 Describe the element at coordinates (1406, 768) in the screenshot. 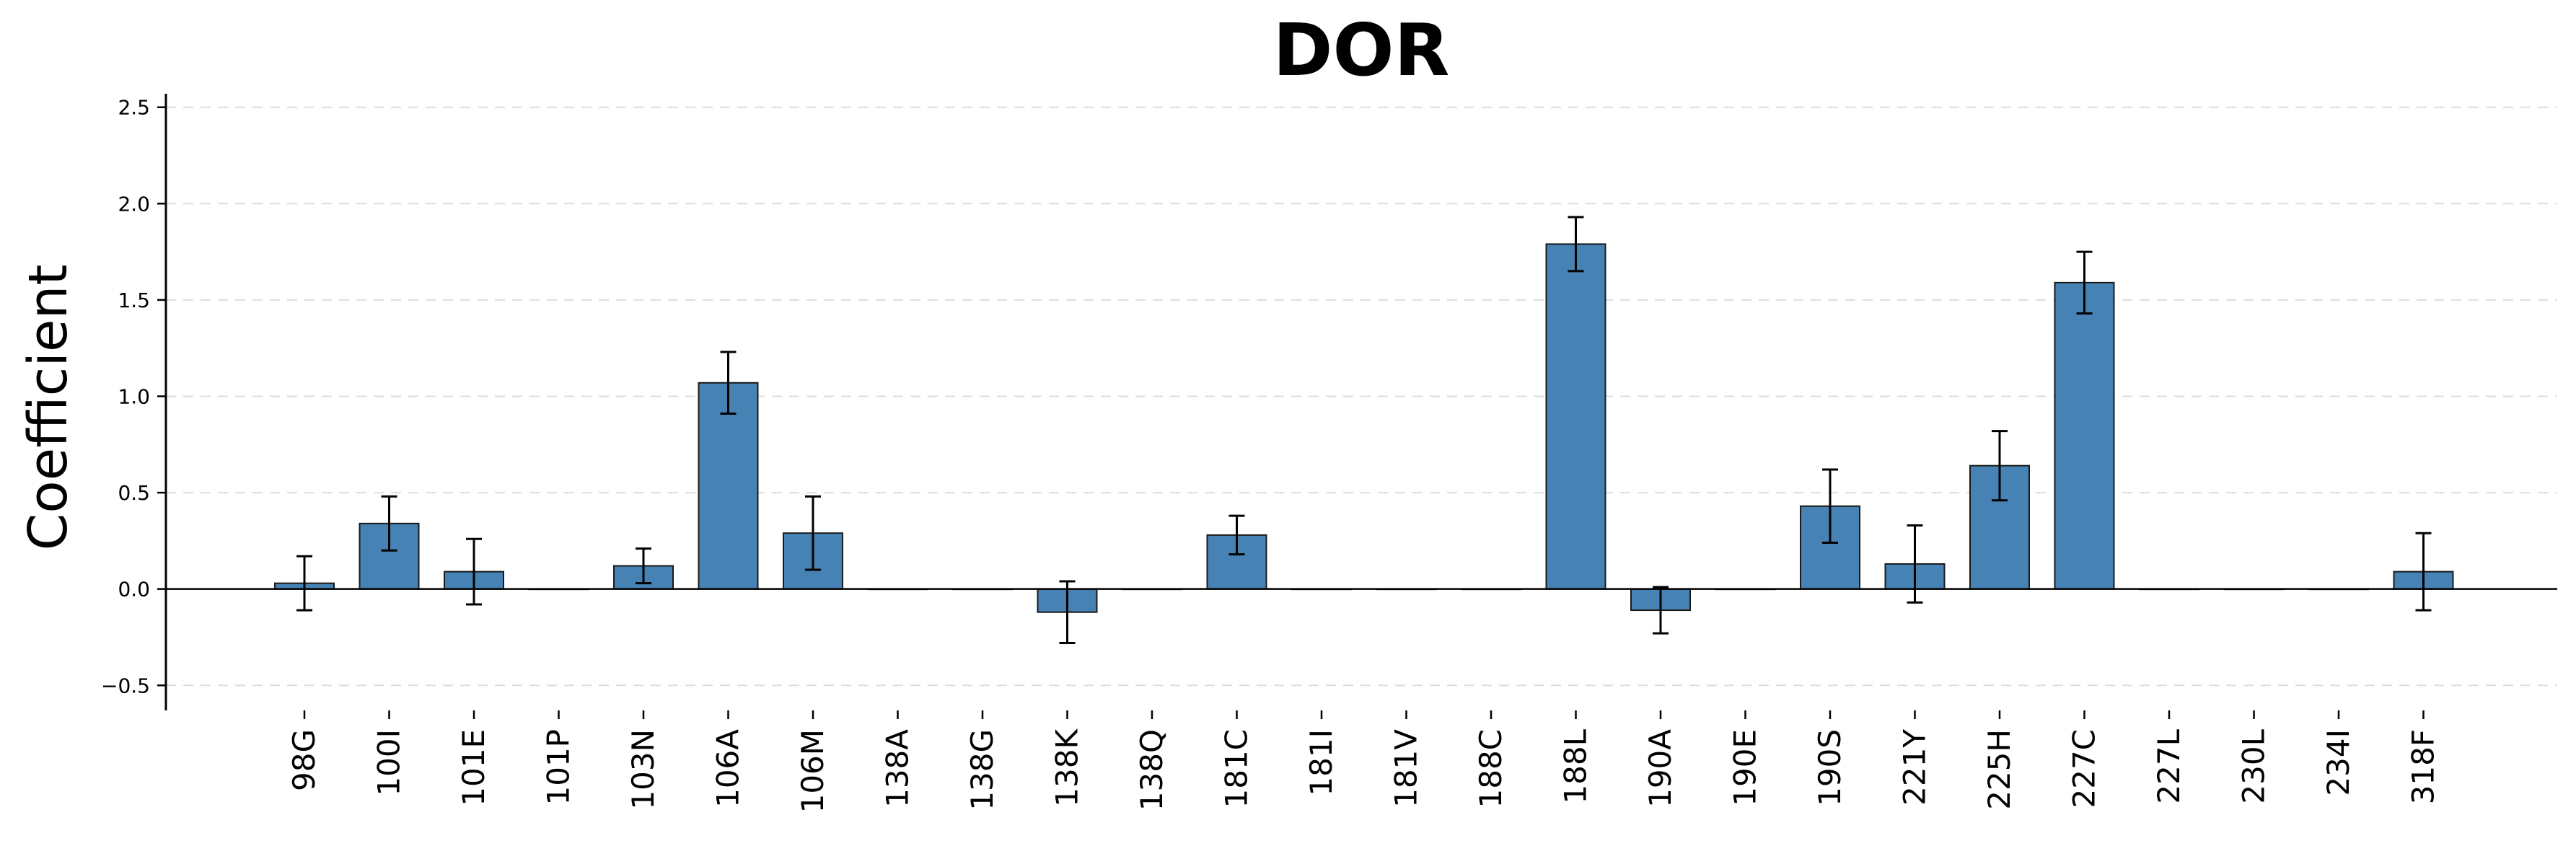

I see `x-tick-label: 181V` at that location.